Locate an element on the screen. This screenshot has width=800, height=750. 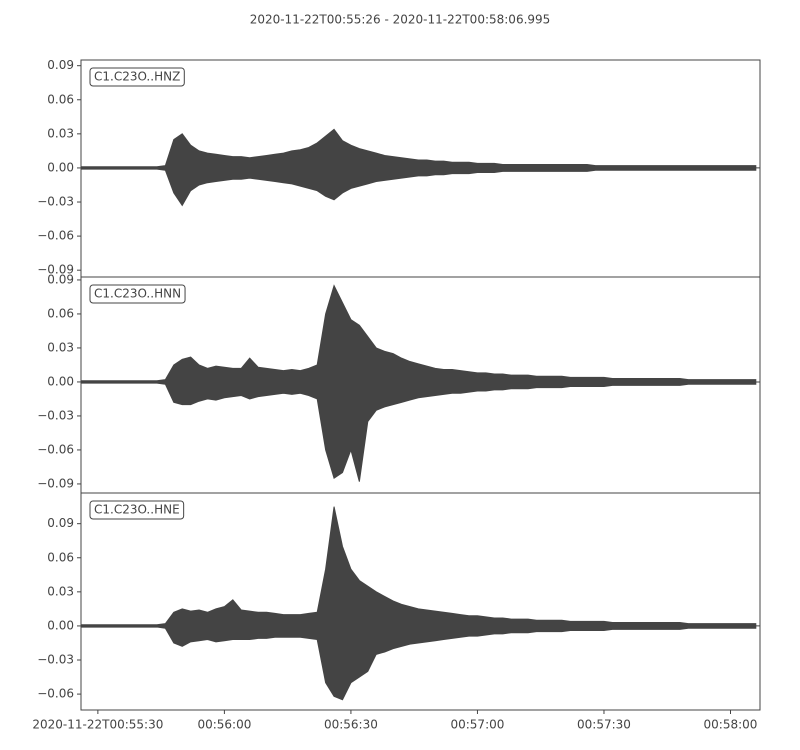
x-tick-label: 00:57:00 is located at coordinates (477, 725).